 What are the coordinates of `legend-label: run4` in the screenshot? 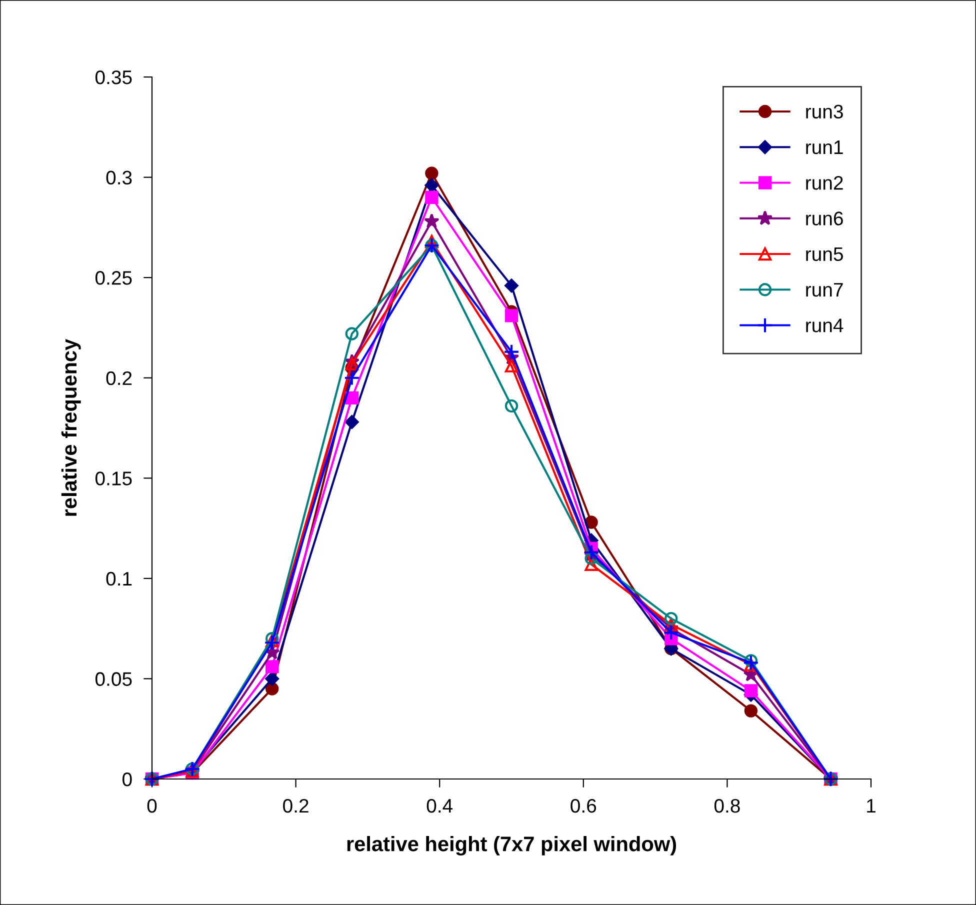 It's located at (825, 325).